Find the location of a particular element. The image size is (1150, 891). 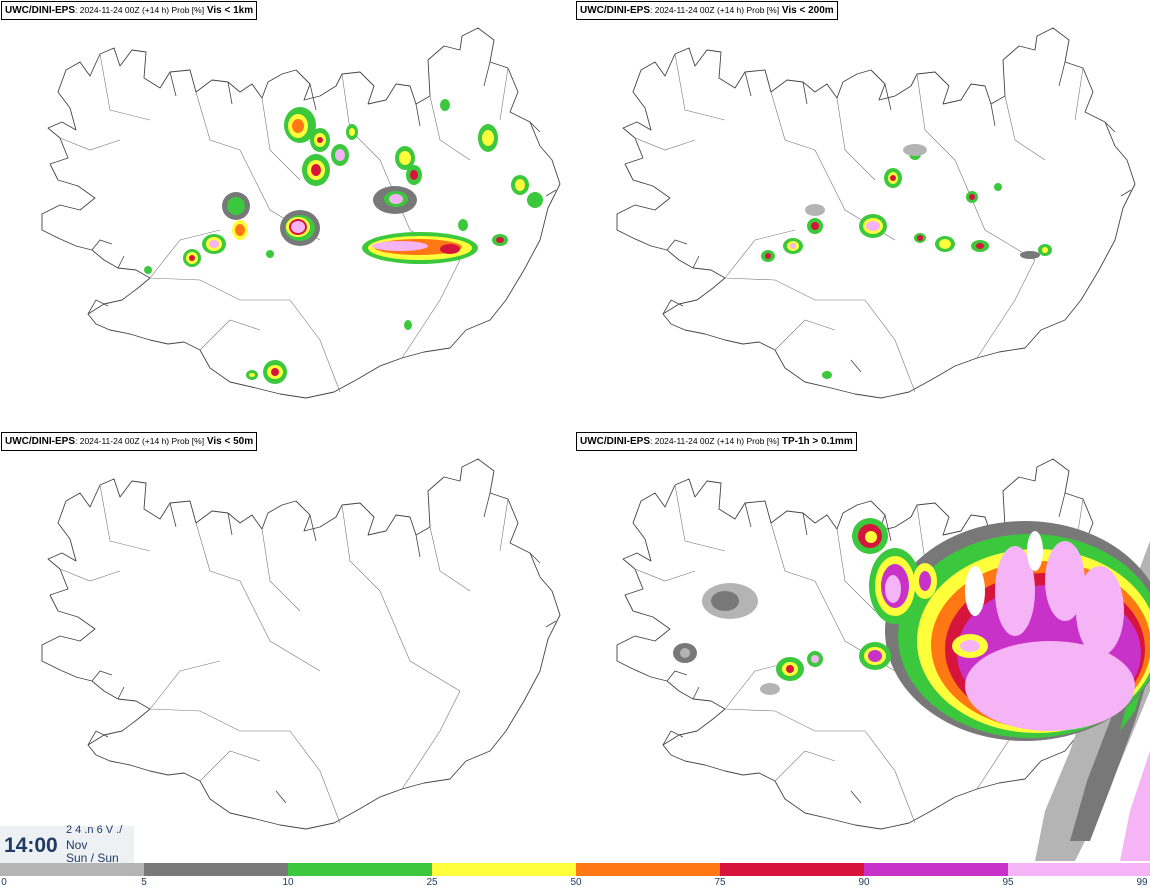

valid-day: Sun / Sun is located at coordinates (92, 857).